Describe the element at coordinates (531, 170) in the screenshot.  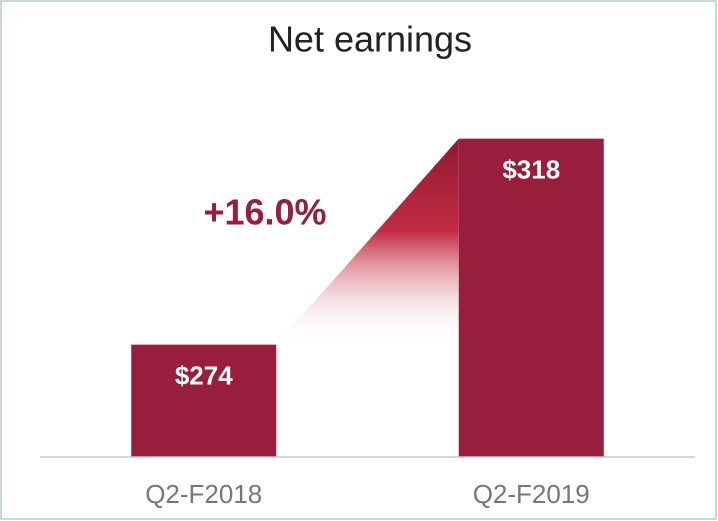
I see `value-label: $318` at that location.